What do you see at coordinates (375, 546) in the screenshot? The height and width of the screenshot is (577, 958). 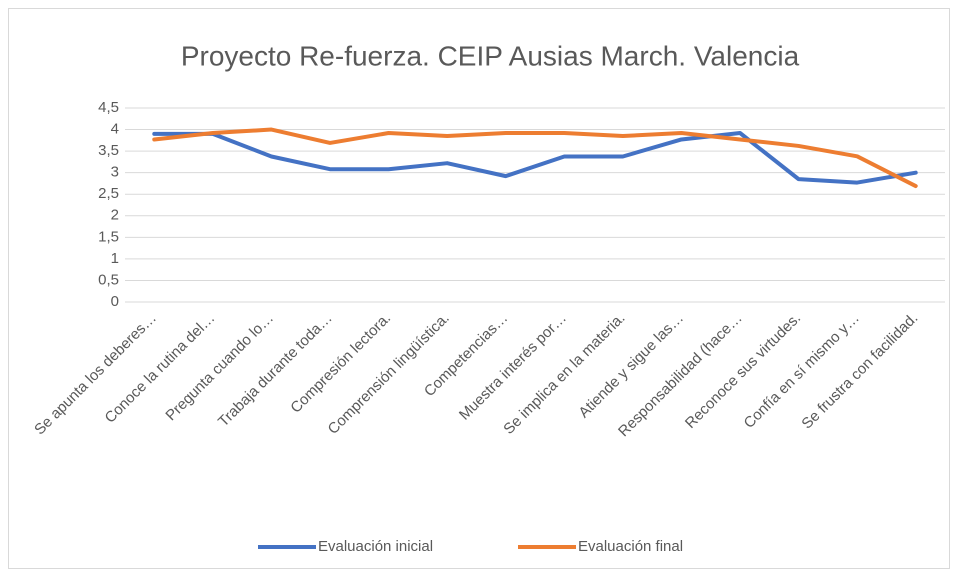 I see `legend-label: Evaluación inicial` at bounding box center [375, 546].